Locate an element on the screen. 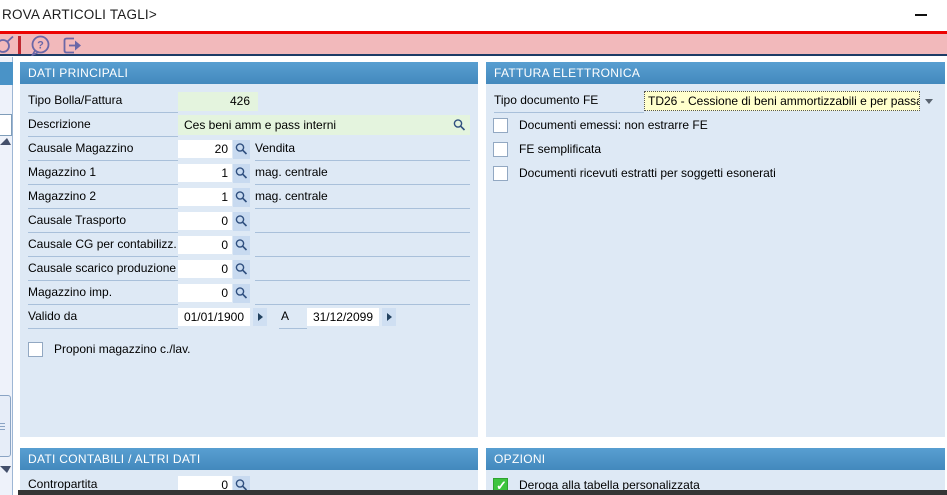  field-label: Causale CG per contabilizz. is located at coordinates (103, 245).